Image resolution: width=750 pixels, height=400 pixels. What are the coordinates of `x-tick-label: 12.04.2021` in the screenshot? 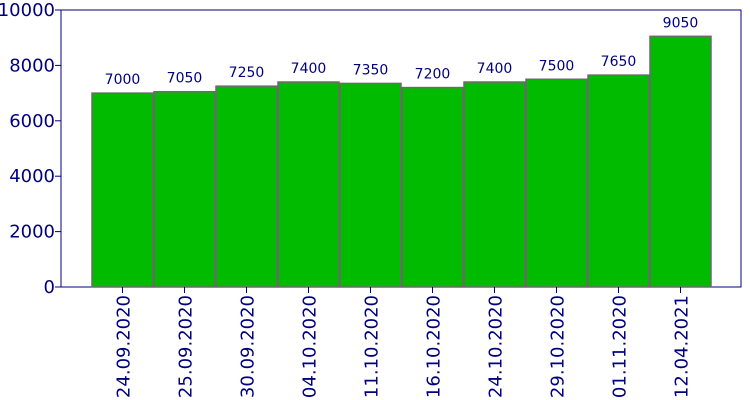 It's located at (682, 346).